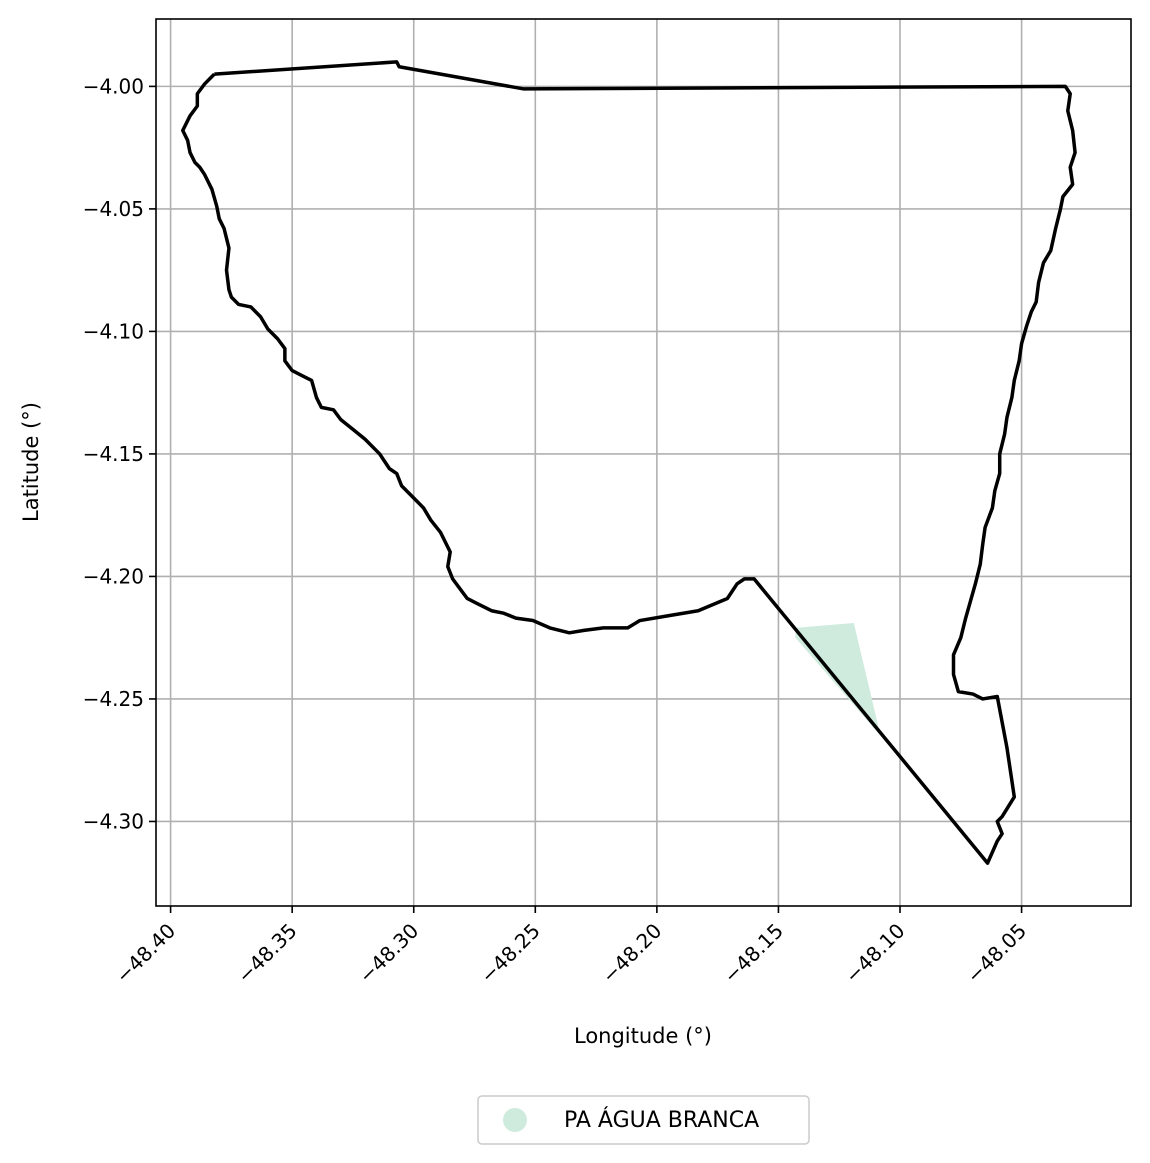 The height and width of the screenshot is (1163, 1150). Describe the element at coordinates (631, 953) in the screenshot. I see `x-tick-label: −48.20` at that location.